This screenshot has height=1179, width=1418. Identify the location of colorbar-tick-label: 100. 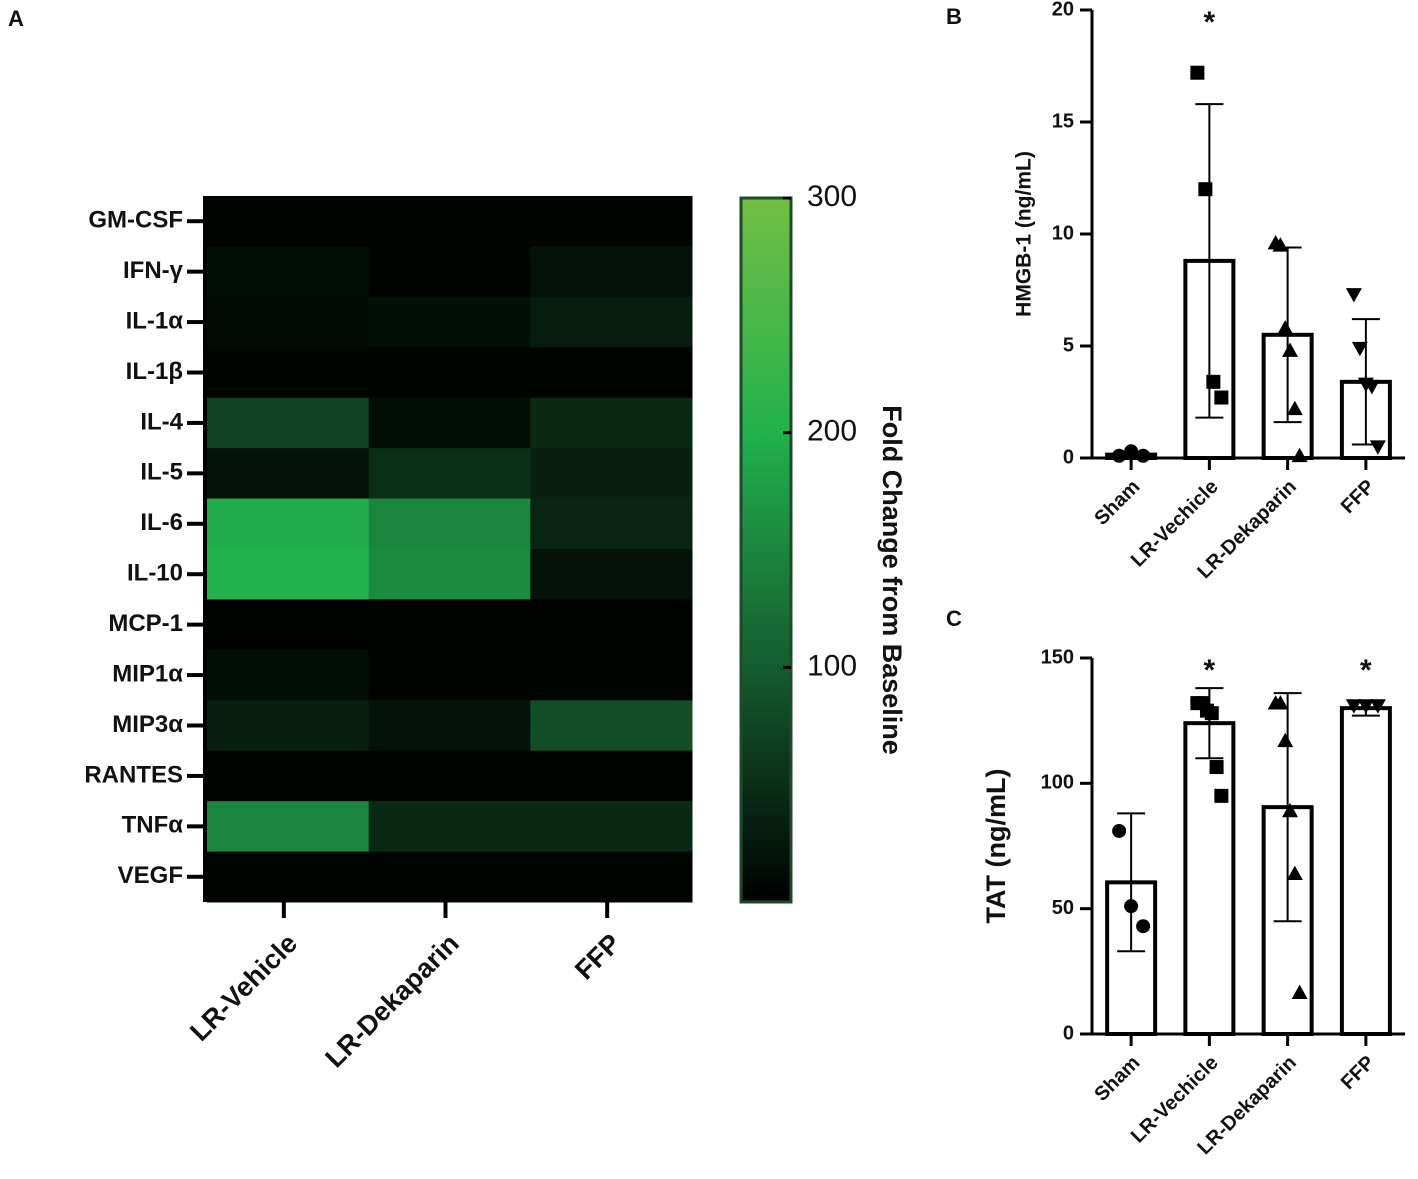
(832, 665).